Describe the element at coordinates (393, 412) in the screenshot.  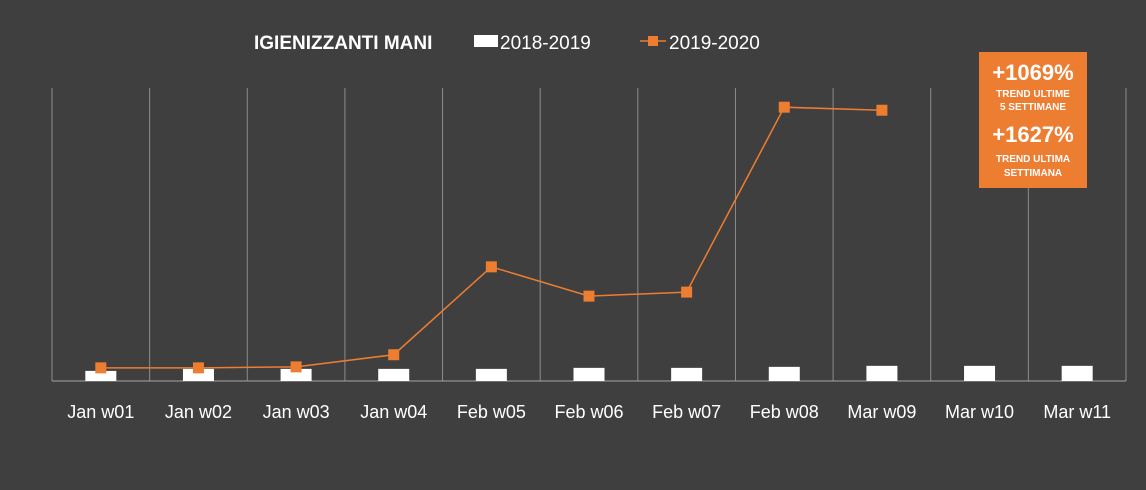
I see `x-tick-label: Jan w04` at that location.